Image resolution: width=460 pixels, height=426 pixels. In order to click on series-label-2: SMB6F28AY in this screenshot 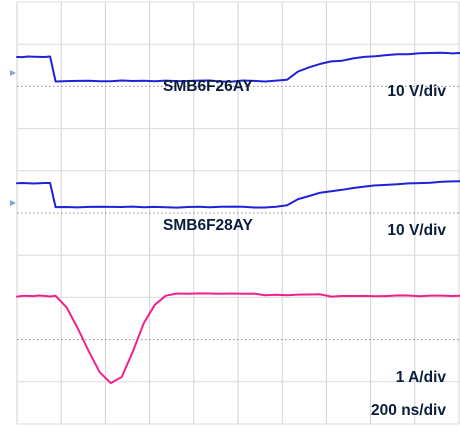, I will do `click(208, 225)`.